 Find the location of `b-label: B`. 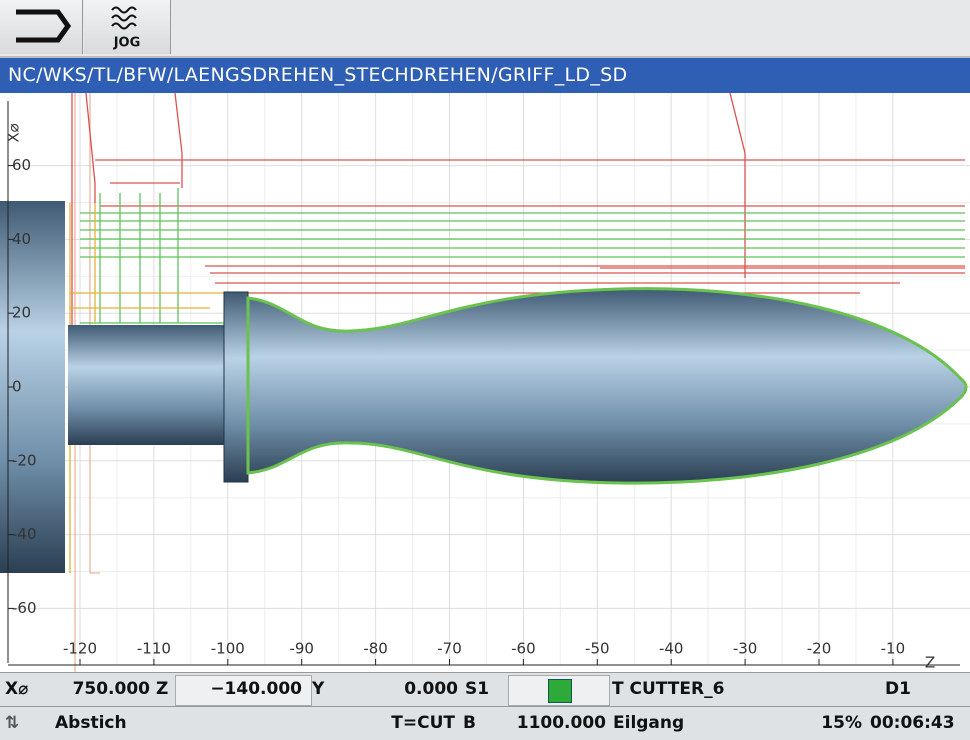

b-label: B is located at coordinates (469, 723).